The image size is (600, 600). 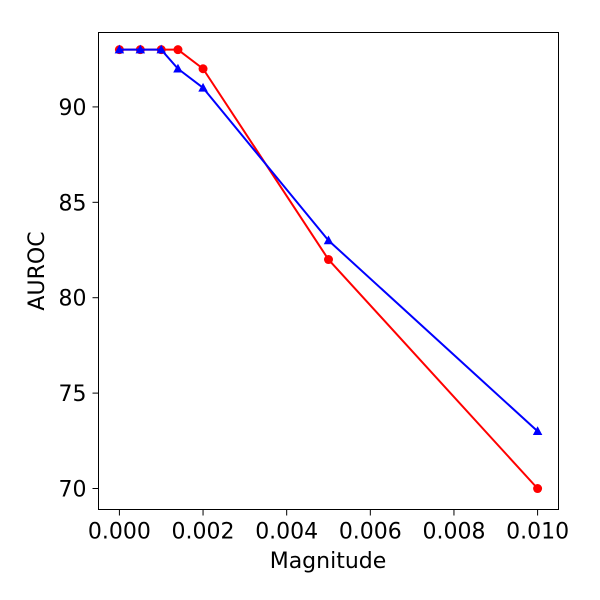 I want to click on y-axis-label: AUROC, so click(x=37, y=270).